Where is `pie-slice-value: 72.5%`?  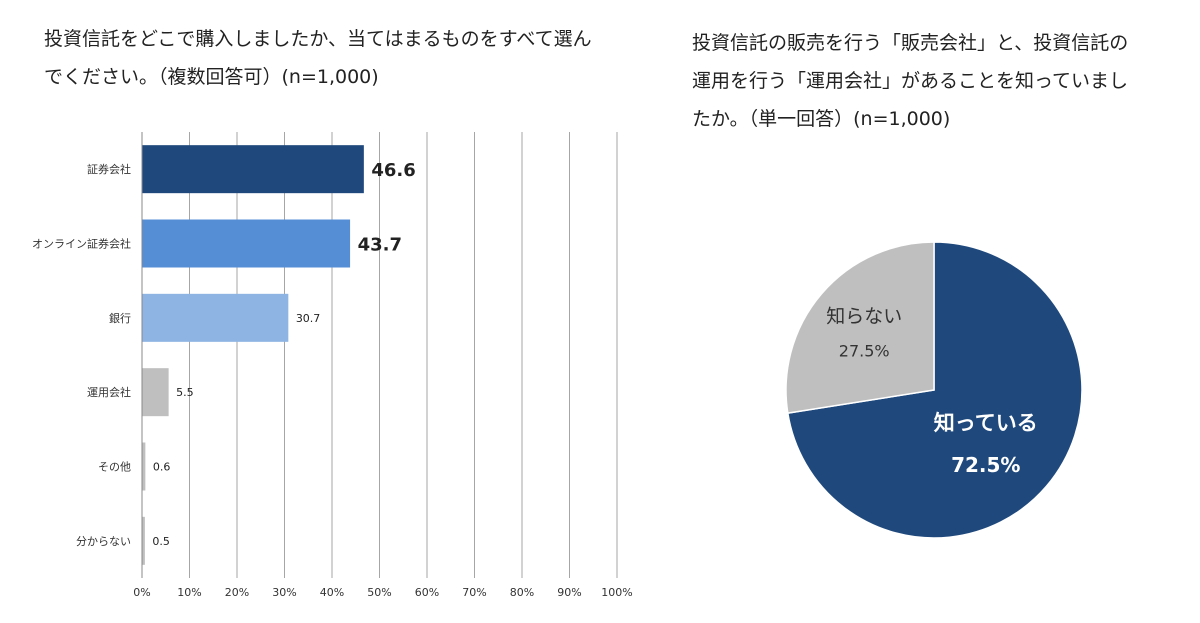
pie-slice-value: 72.5% is located at coordinates (985, 465).